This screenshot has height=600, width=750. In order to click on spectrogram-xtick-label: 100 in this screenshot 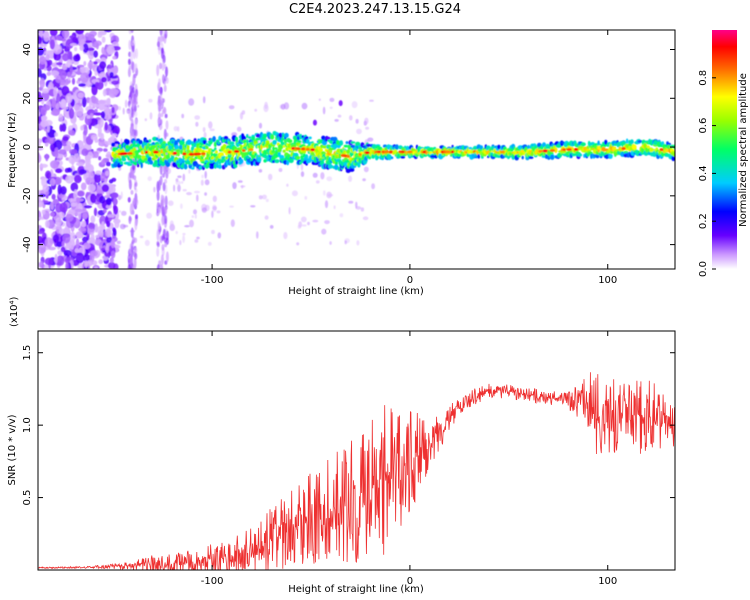, I will do `click(607, 280)`.